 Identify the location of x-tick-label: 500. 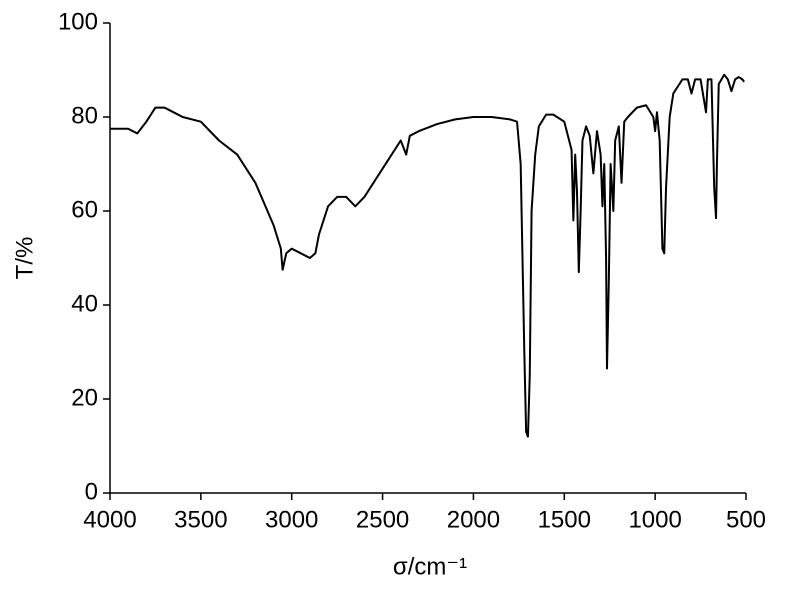
(746, 519).